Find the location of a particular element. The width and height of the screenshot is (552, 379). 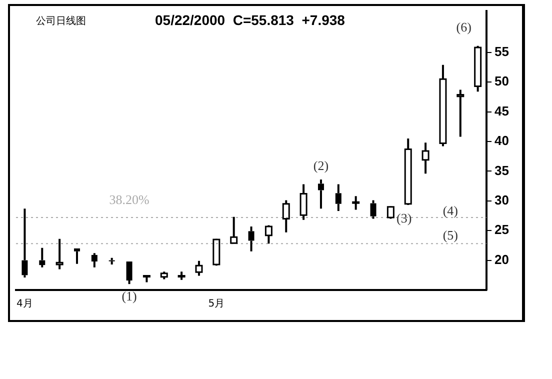

annotation: (5) is located at coordinates (450, 235).